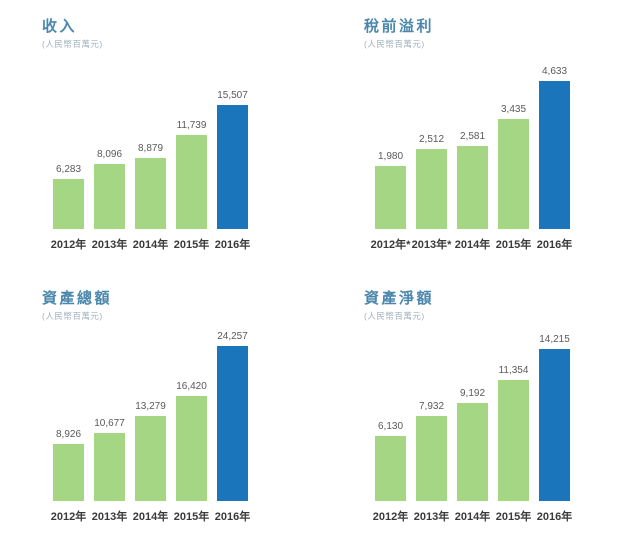  I want to click on bar-column: 6,130, so click(390, 461).